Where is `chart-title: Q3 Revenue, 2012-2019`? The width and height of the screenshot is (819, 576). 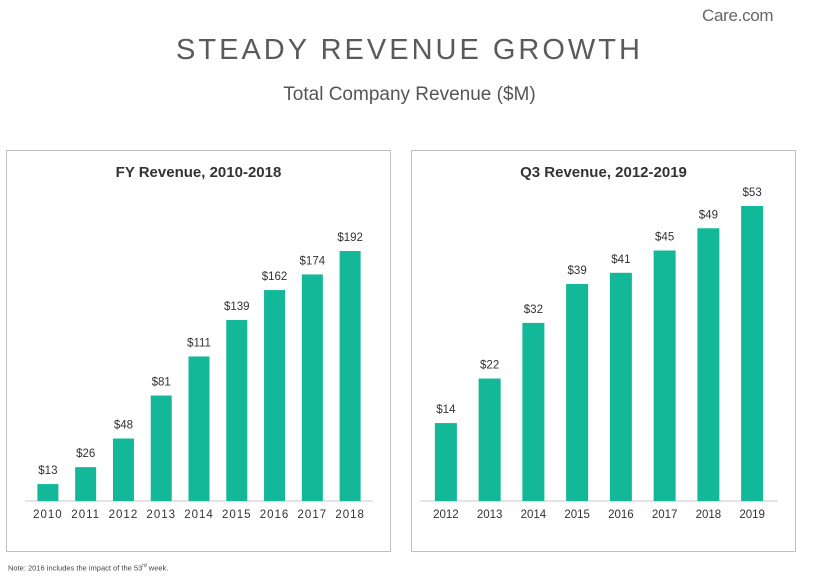
chart-title: Q3 Revenue, 2012-2019 is located at coordinates (603, 172).